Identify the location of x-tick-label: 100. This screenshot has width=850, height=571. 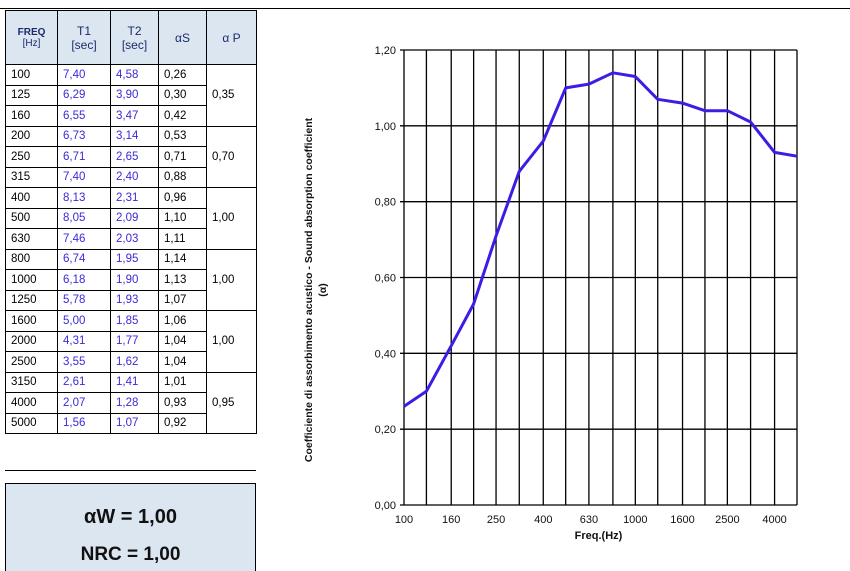
(404, 520).